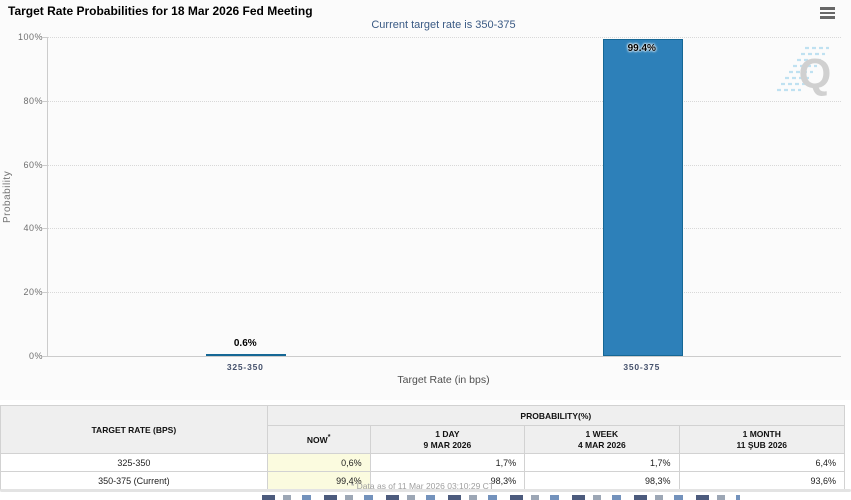 This screenshot has height=500, width=851. What do you see at coordinates (601, 444) in the screenshot?
I see `1week-date: 4 MAR 2026` at bounding box center [601, 444].